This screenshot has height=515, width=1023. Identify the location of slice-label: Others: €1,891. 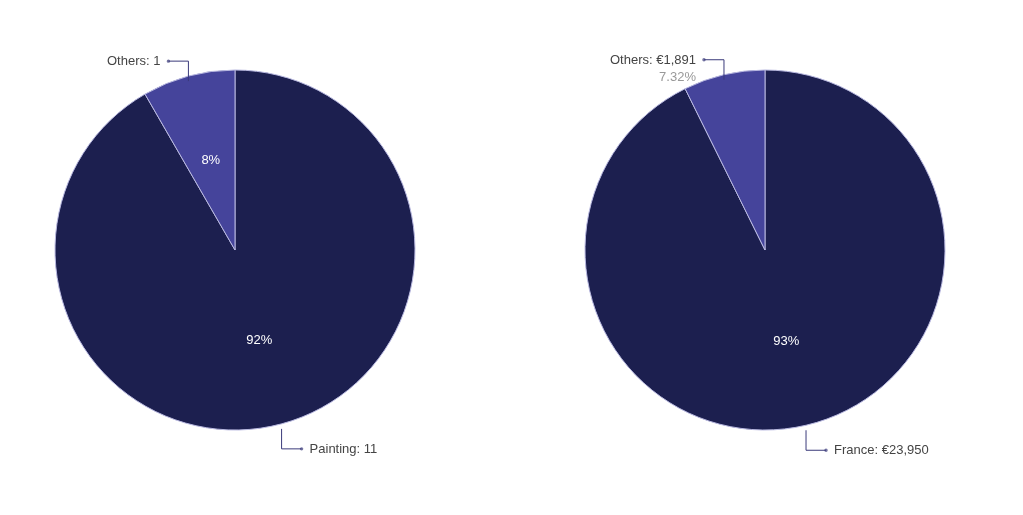
(652, 59).